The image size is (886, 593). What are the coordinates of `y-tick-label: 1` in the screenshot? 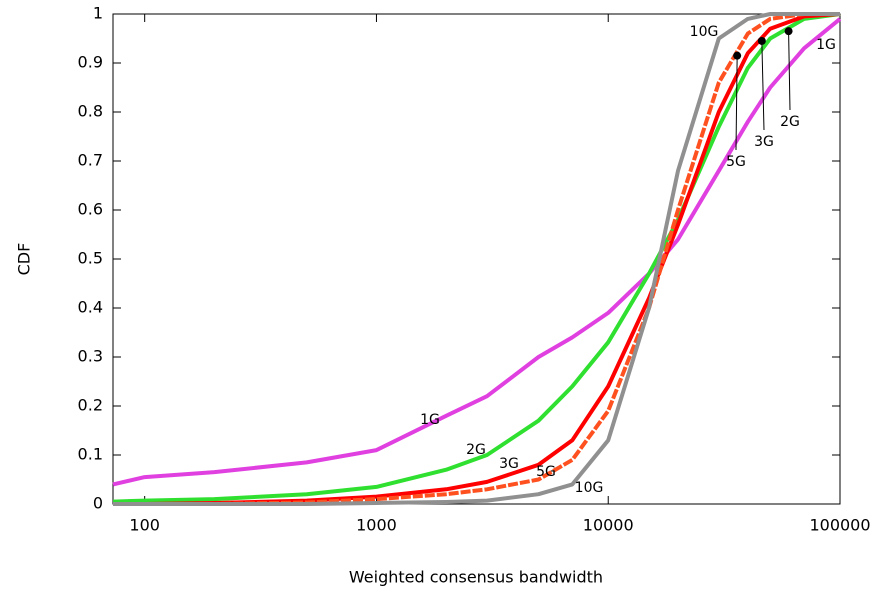 It's located at (98, 13).